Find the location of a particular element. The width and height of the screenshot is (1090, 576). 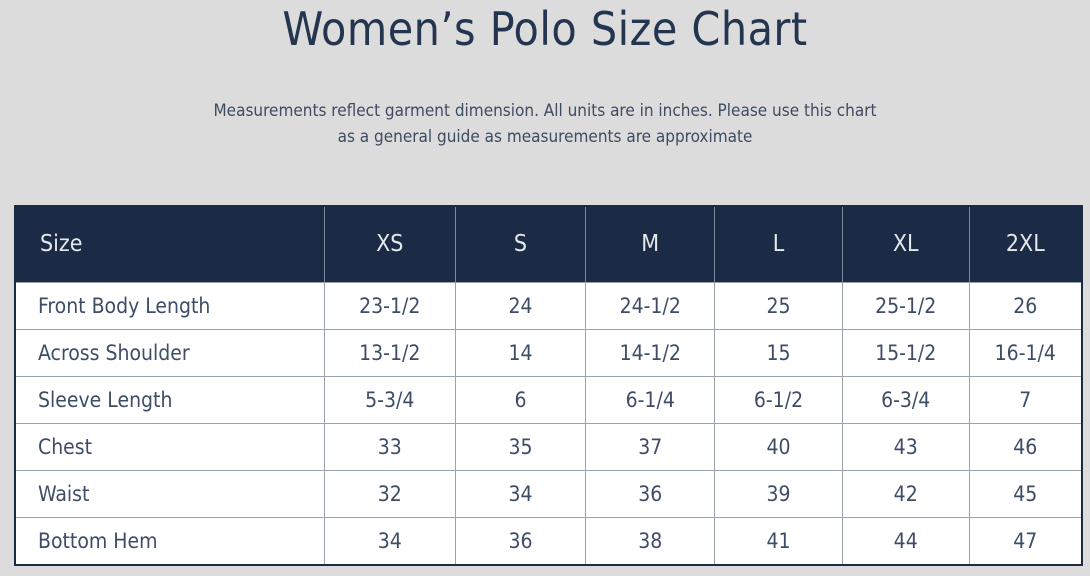

cell-value: 6-1/4 is located at coordinates (650, 399).